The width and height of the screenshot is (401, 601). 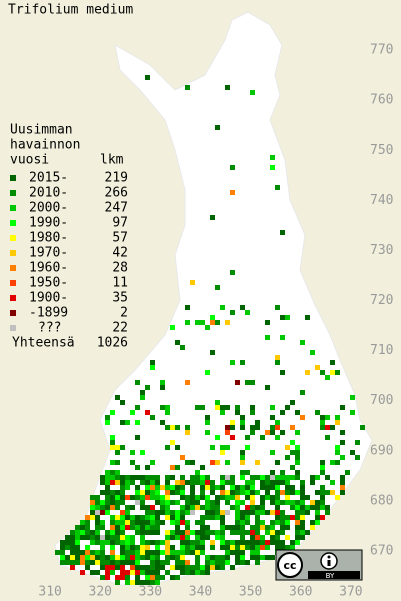 I want to click on legend-label: 1970-, so click(x=48, y=253).